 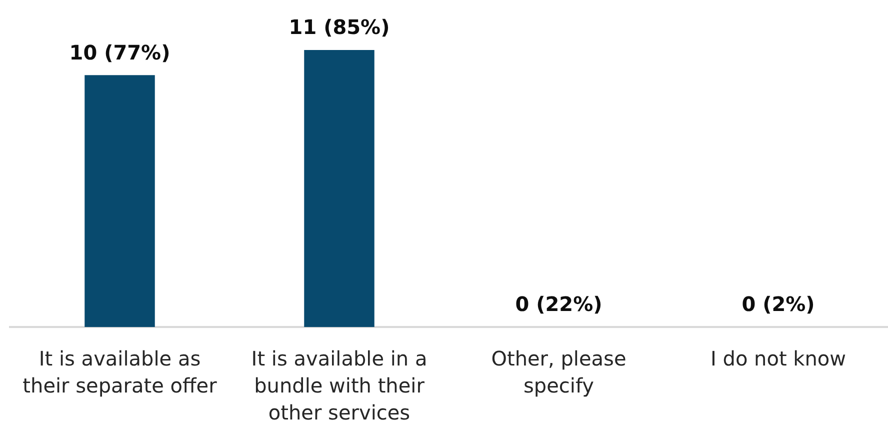 What do you see at coordinates (339, 27) in the screenshot?
I see `data-label: 11 (85%)` at bounding box center [339, 27].